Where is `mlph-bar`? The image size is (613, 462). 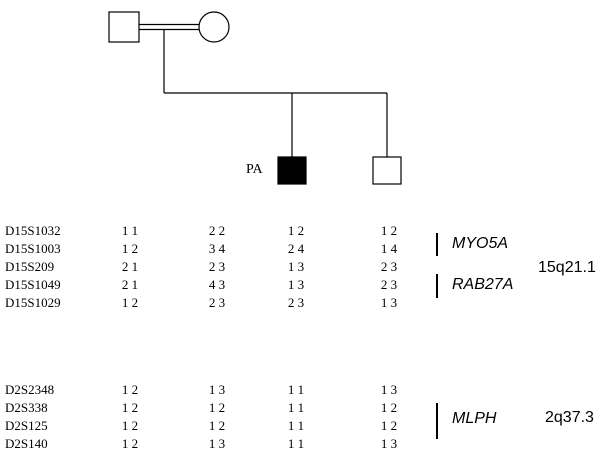 mlph-bar is located at coordinates (437, 421).